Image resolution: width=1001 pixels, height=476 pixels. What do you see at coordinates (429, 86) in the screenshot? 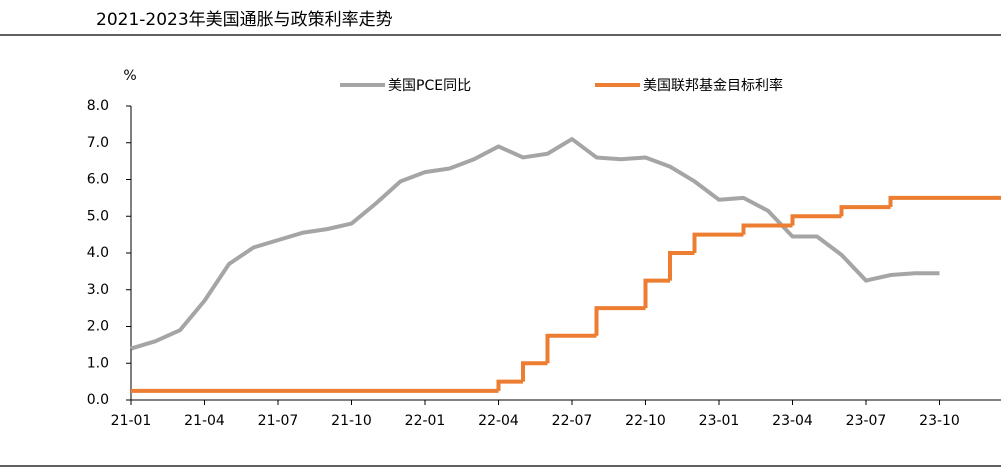
I see `legend-label: 美国PCE同比` at bounding box center [429, 86].